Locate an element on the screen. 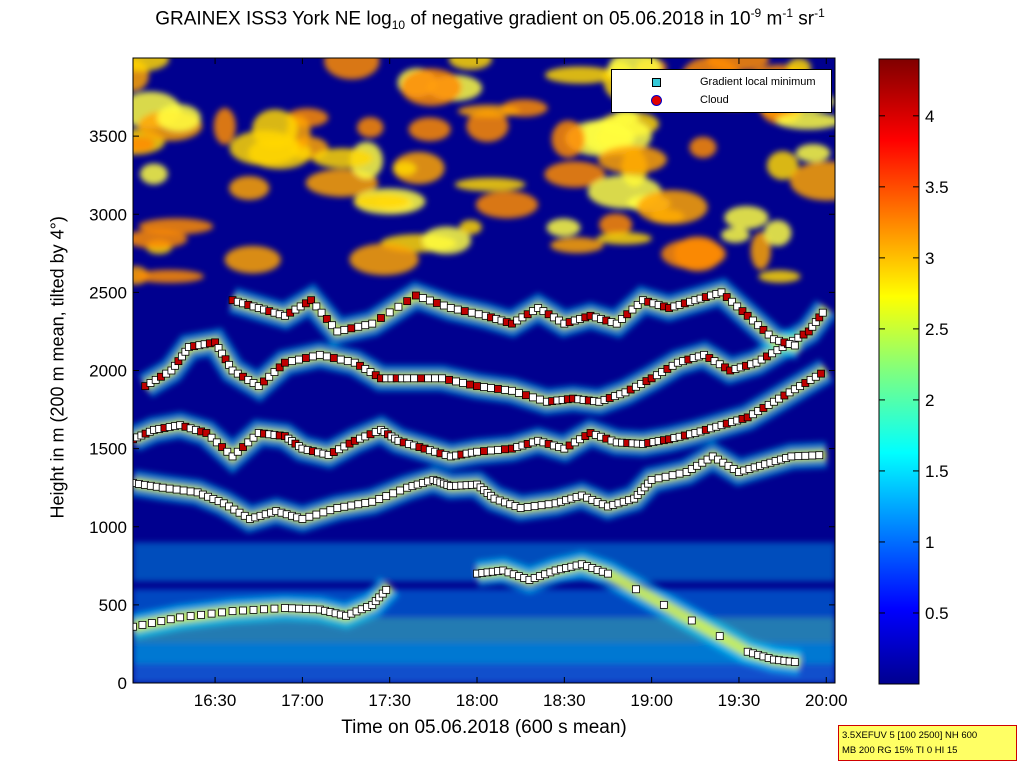 The height and width of the screenshot is (767, 1023). legend-item-gradient: Gradient local minimum is located at coordinates (721, 82).